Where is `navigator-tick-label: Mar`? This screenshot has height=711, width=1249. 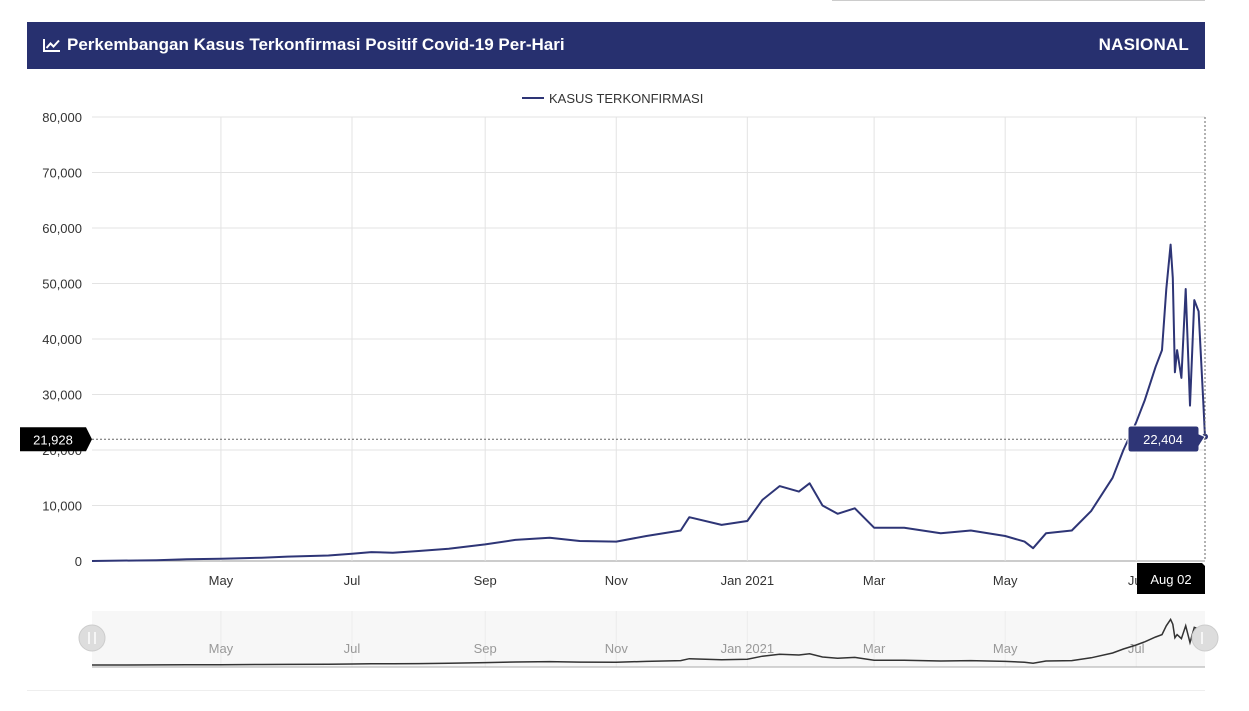
navigator-tick-label: Mar is located at coordinates (874, 648).